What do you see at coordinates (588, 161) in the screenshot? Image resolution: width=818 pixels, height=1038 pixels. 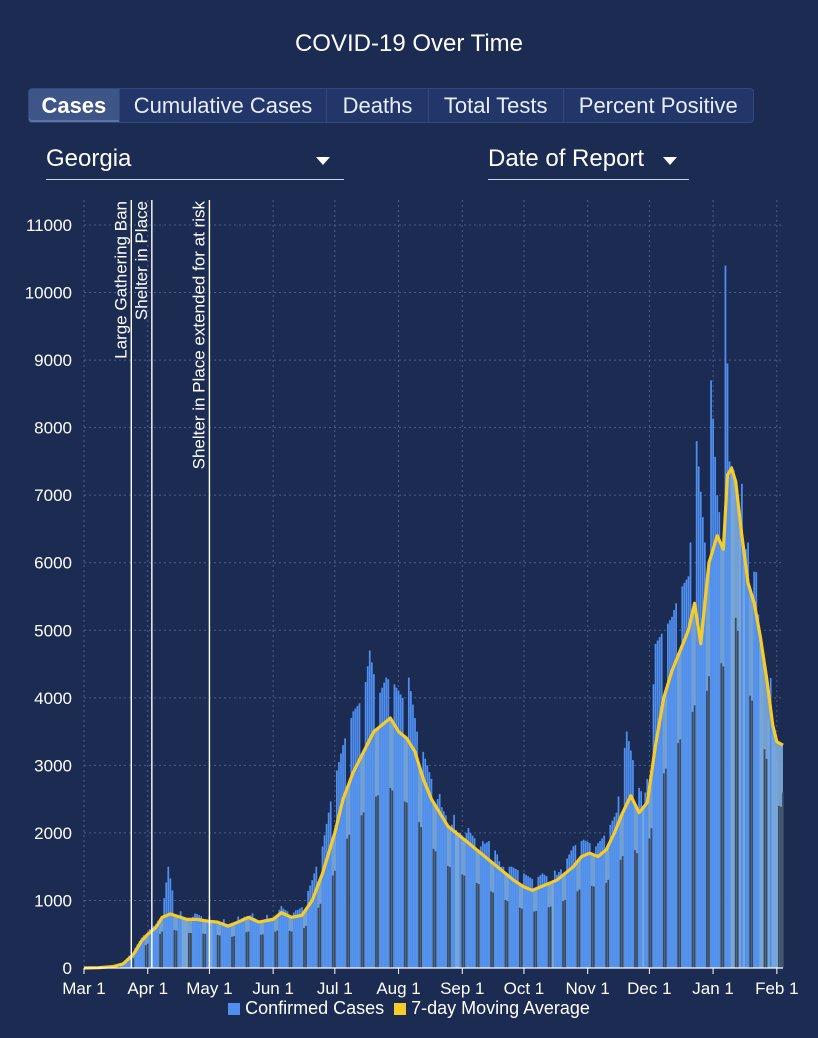 I see `date-basis-select: Date of Report` at bounding box center [588, 161].